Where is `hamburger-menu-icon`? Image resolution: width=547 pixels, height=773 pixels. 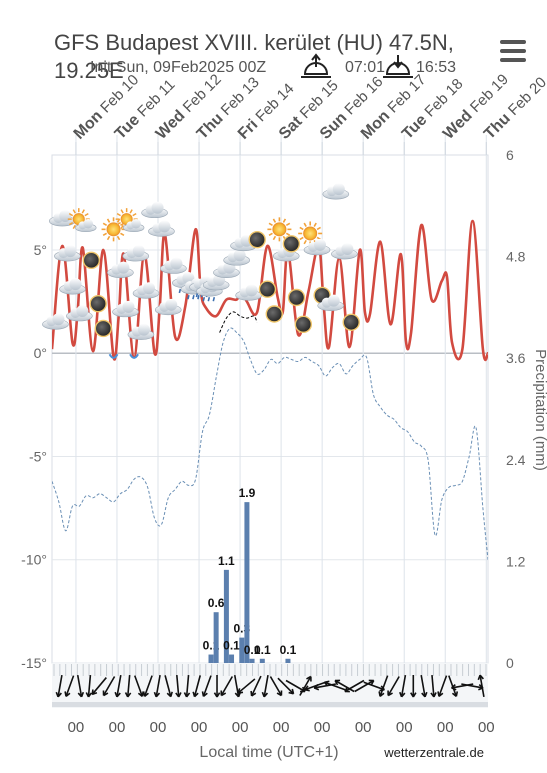 hamburger-menu-icon is located at coordinates (513, 51).